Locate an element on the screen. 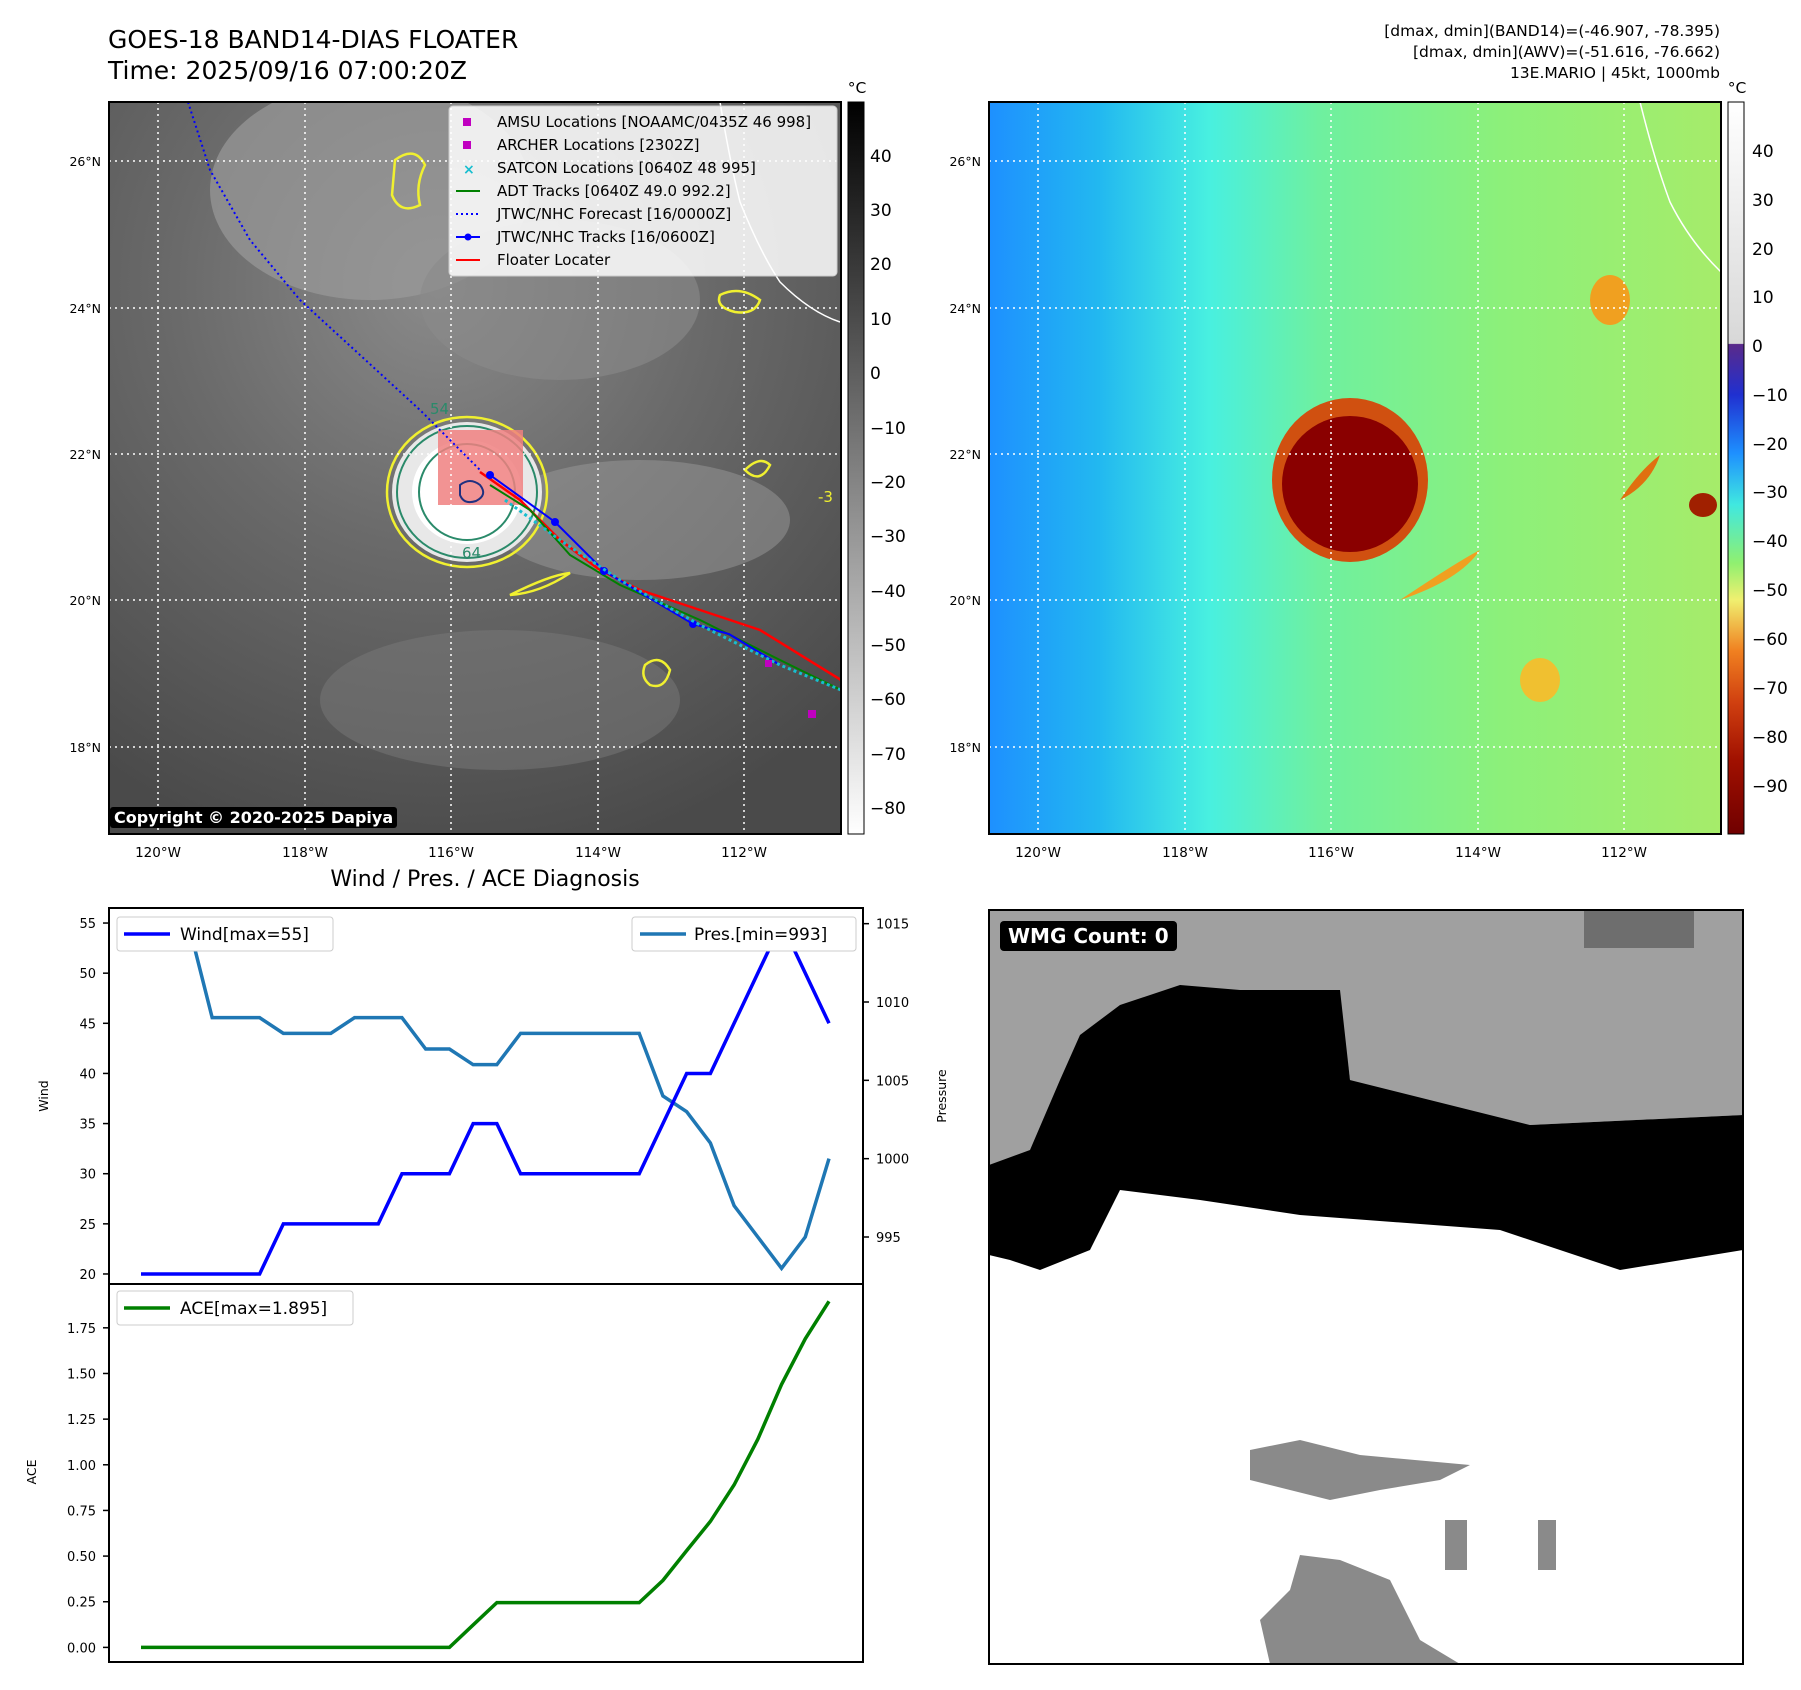 This screenshot has height=1690, width=1801. ace-series-line is located at coordinates (486, 1475).